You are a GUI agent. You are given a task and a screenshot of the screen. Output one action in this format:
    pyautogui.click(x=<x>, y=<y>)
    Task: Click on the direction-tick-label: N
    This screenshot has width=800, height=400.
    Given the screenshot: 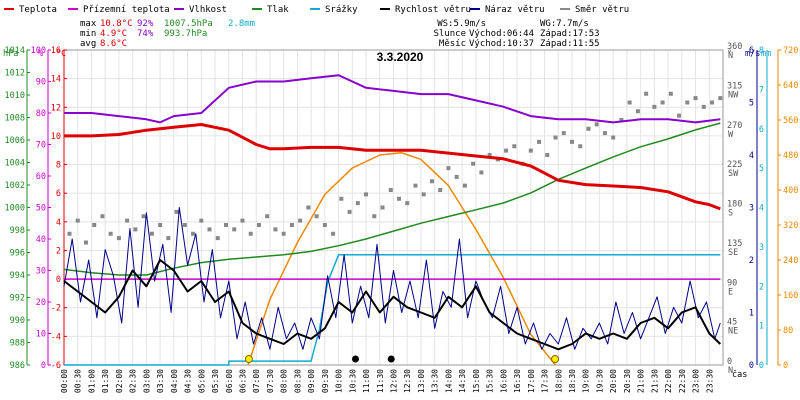 What is the action you would take?
    pyautogui.click(x=730, y=371)
    